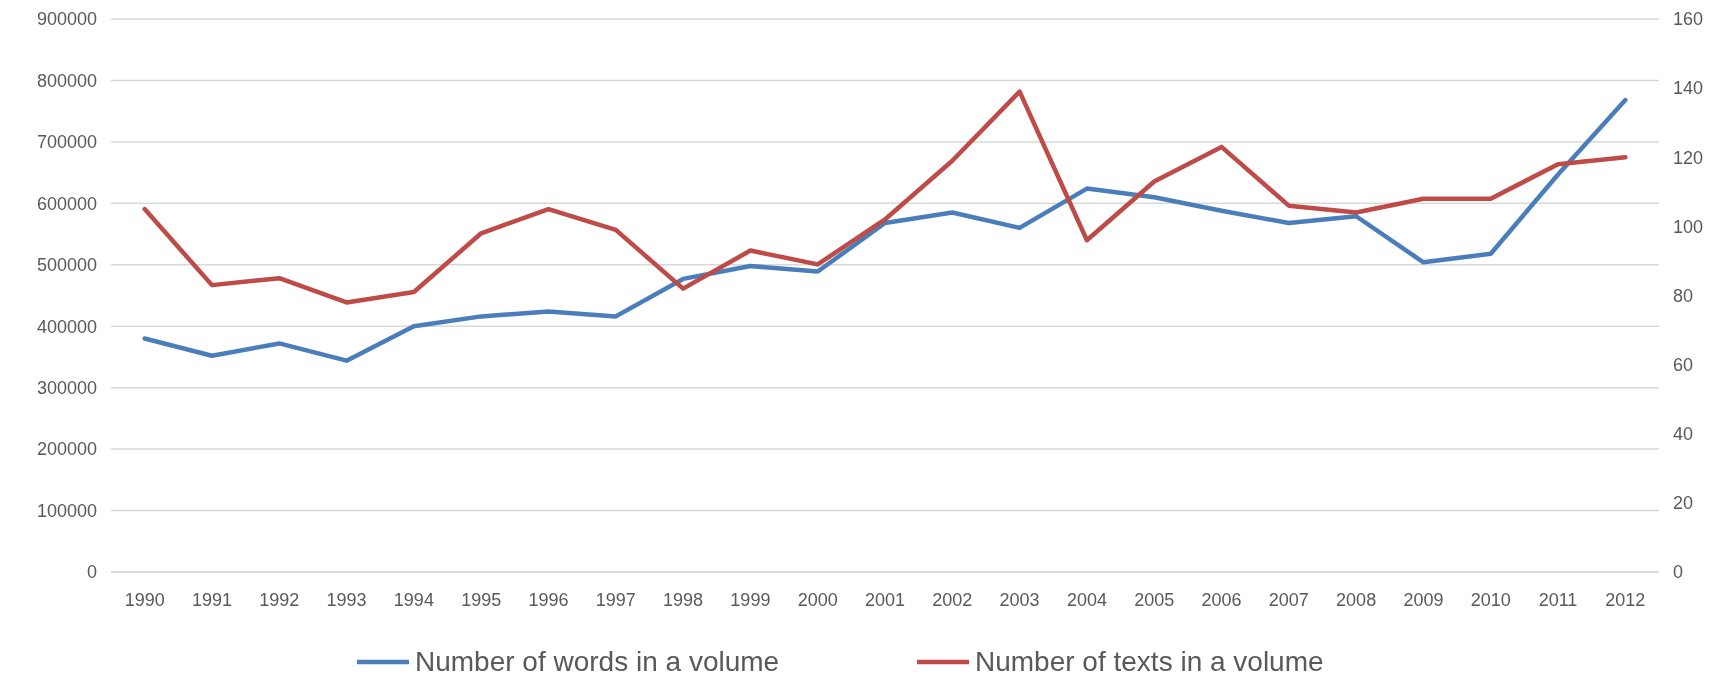 This screenshot has height=688, width=1734. What do you see at coordinates (1356, 600) in the screenshot?
I see `x-tick-label: 2008` at bounding box center [1356, 600].